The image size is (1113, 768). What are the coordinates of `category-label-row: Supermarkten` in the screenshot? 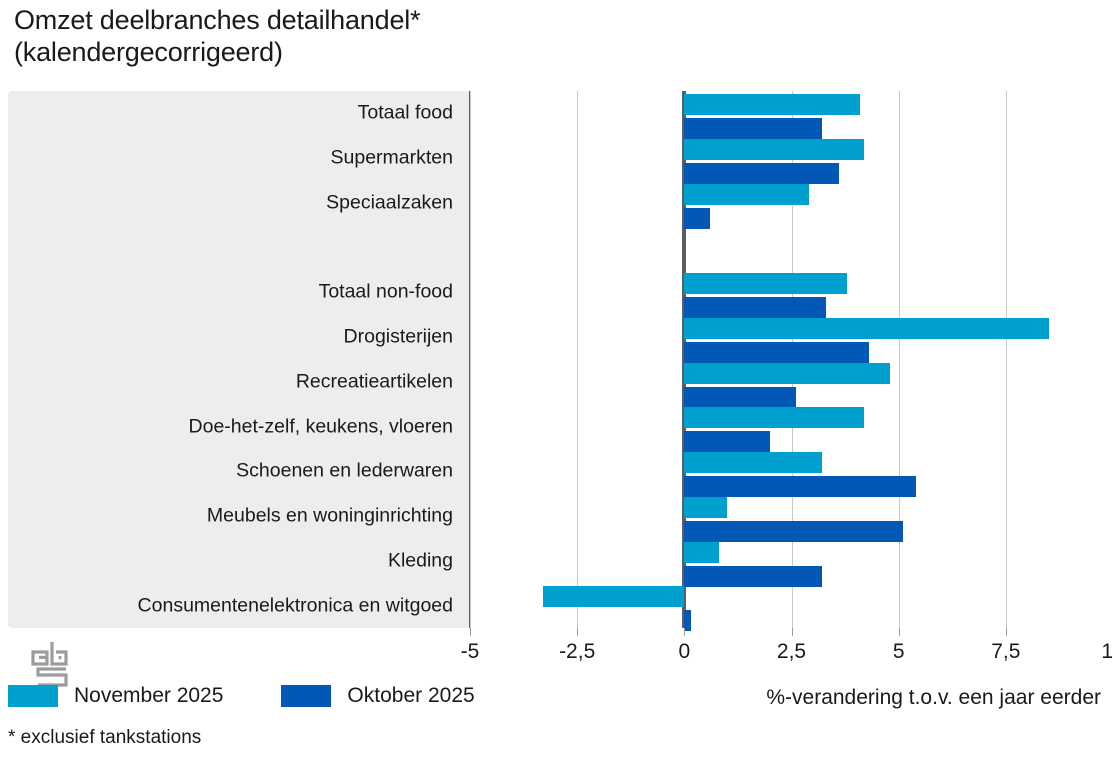 It's located at (239, 158).